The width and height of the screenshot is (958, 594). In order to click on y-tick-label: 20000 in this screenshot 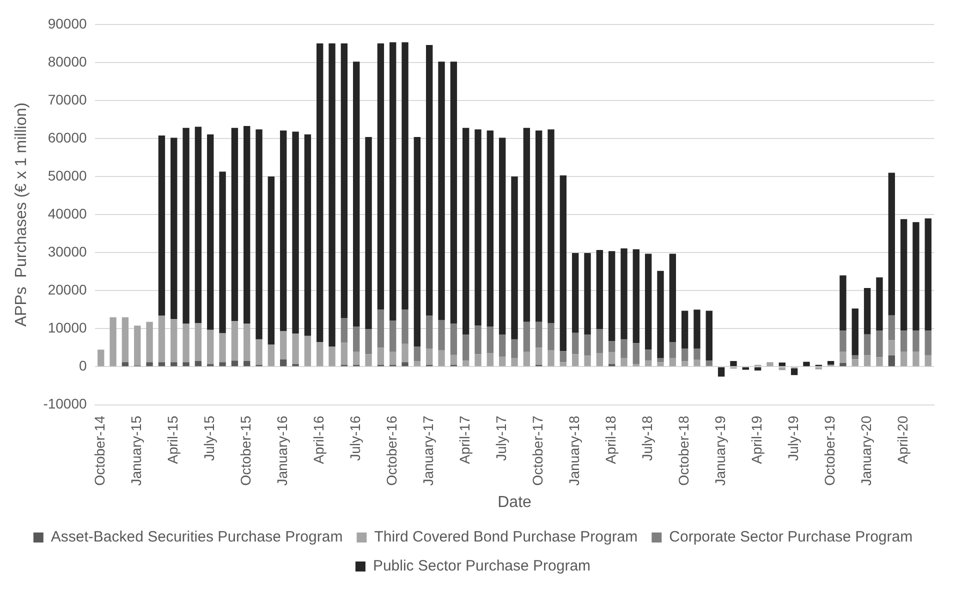, I will do `click(67, 290)`.